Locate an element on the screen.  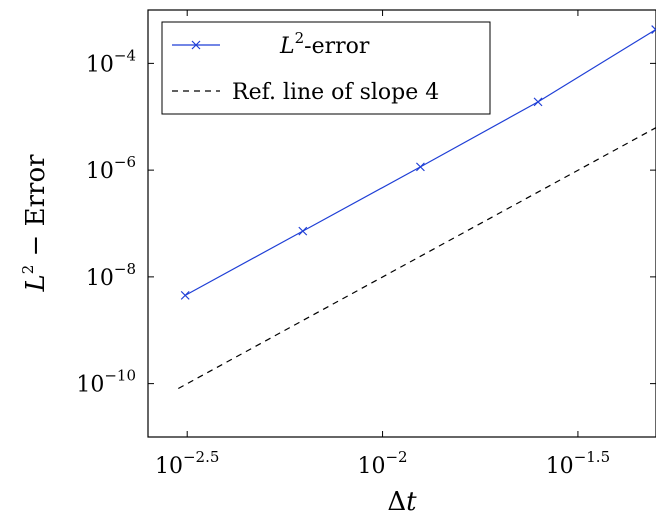
legend-label-l2-error: L2-error is located at coordinates (324, 44).